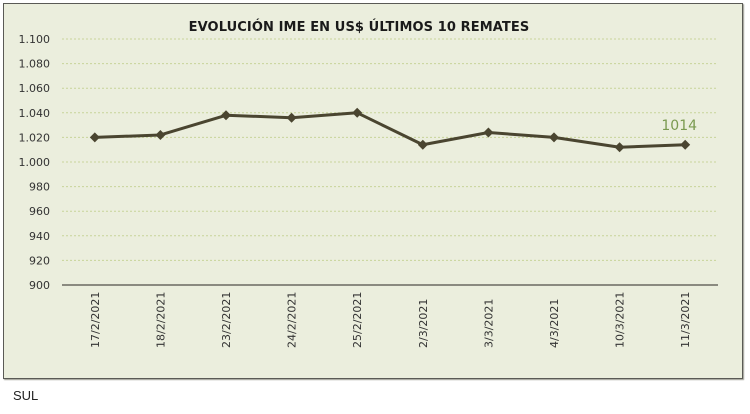  I want to click on x-tick-label: 4/3/2021, so click(554, 323).